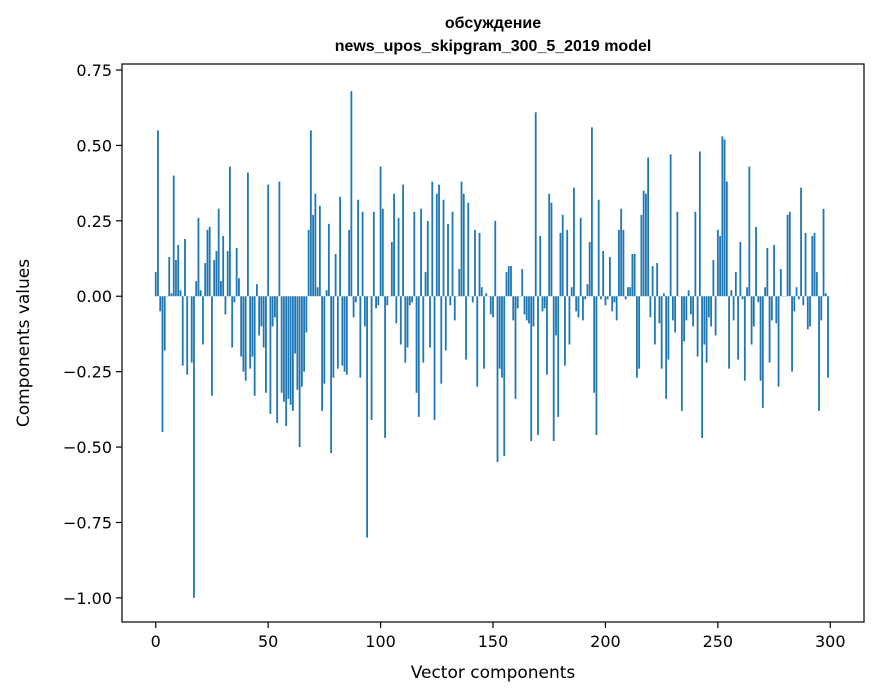 This screenshot has width=880, height=696. I want to click on y-tick-label: −0.50, so click(87, 447).